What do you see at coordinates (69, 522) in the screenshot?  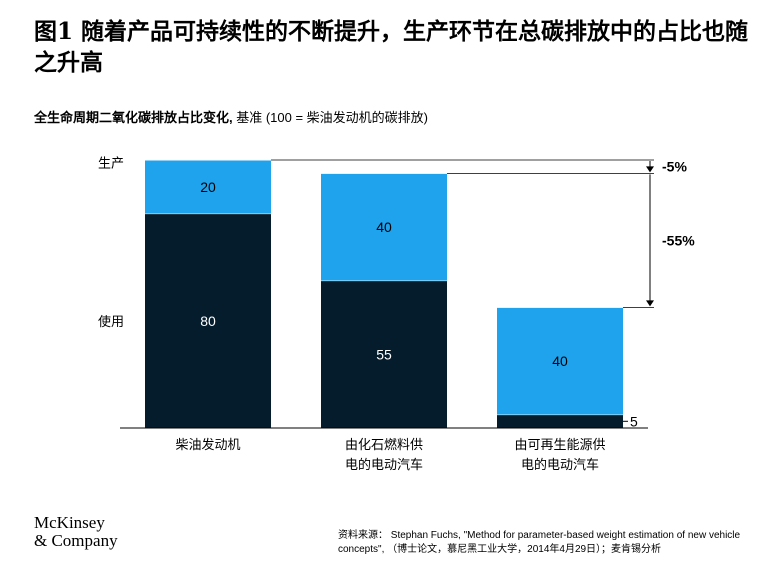 I see `logo-line-1: McKinsey` at bounding box center [69, 522].